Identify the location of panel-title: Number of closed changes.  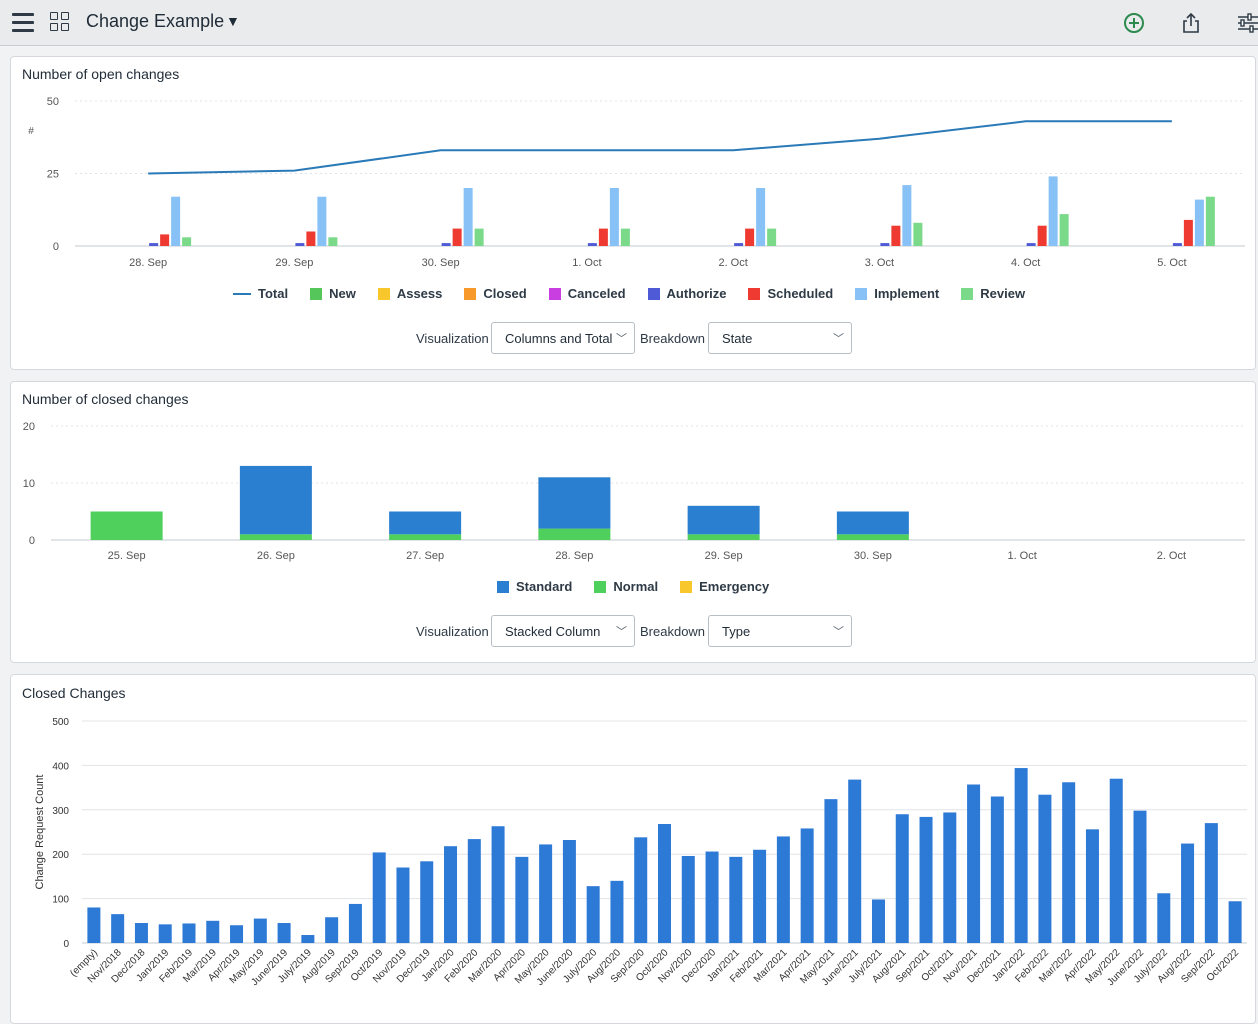
(105, 399).